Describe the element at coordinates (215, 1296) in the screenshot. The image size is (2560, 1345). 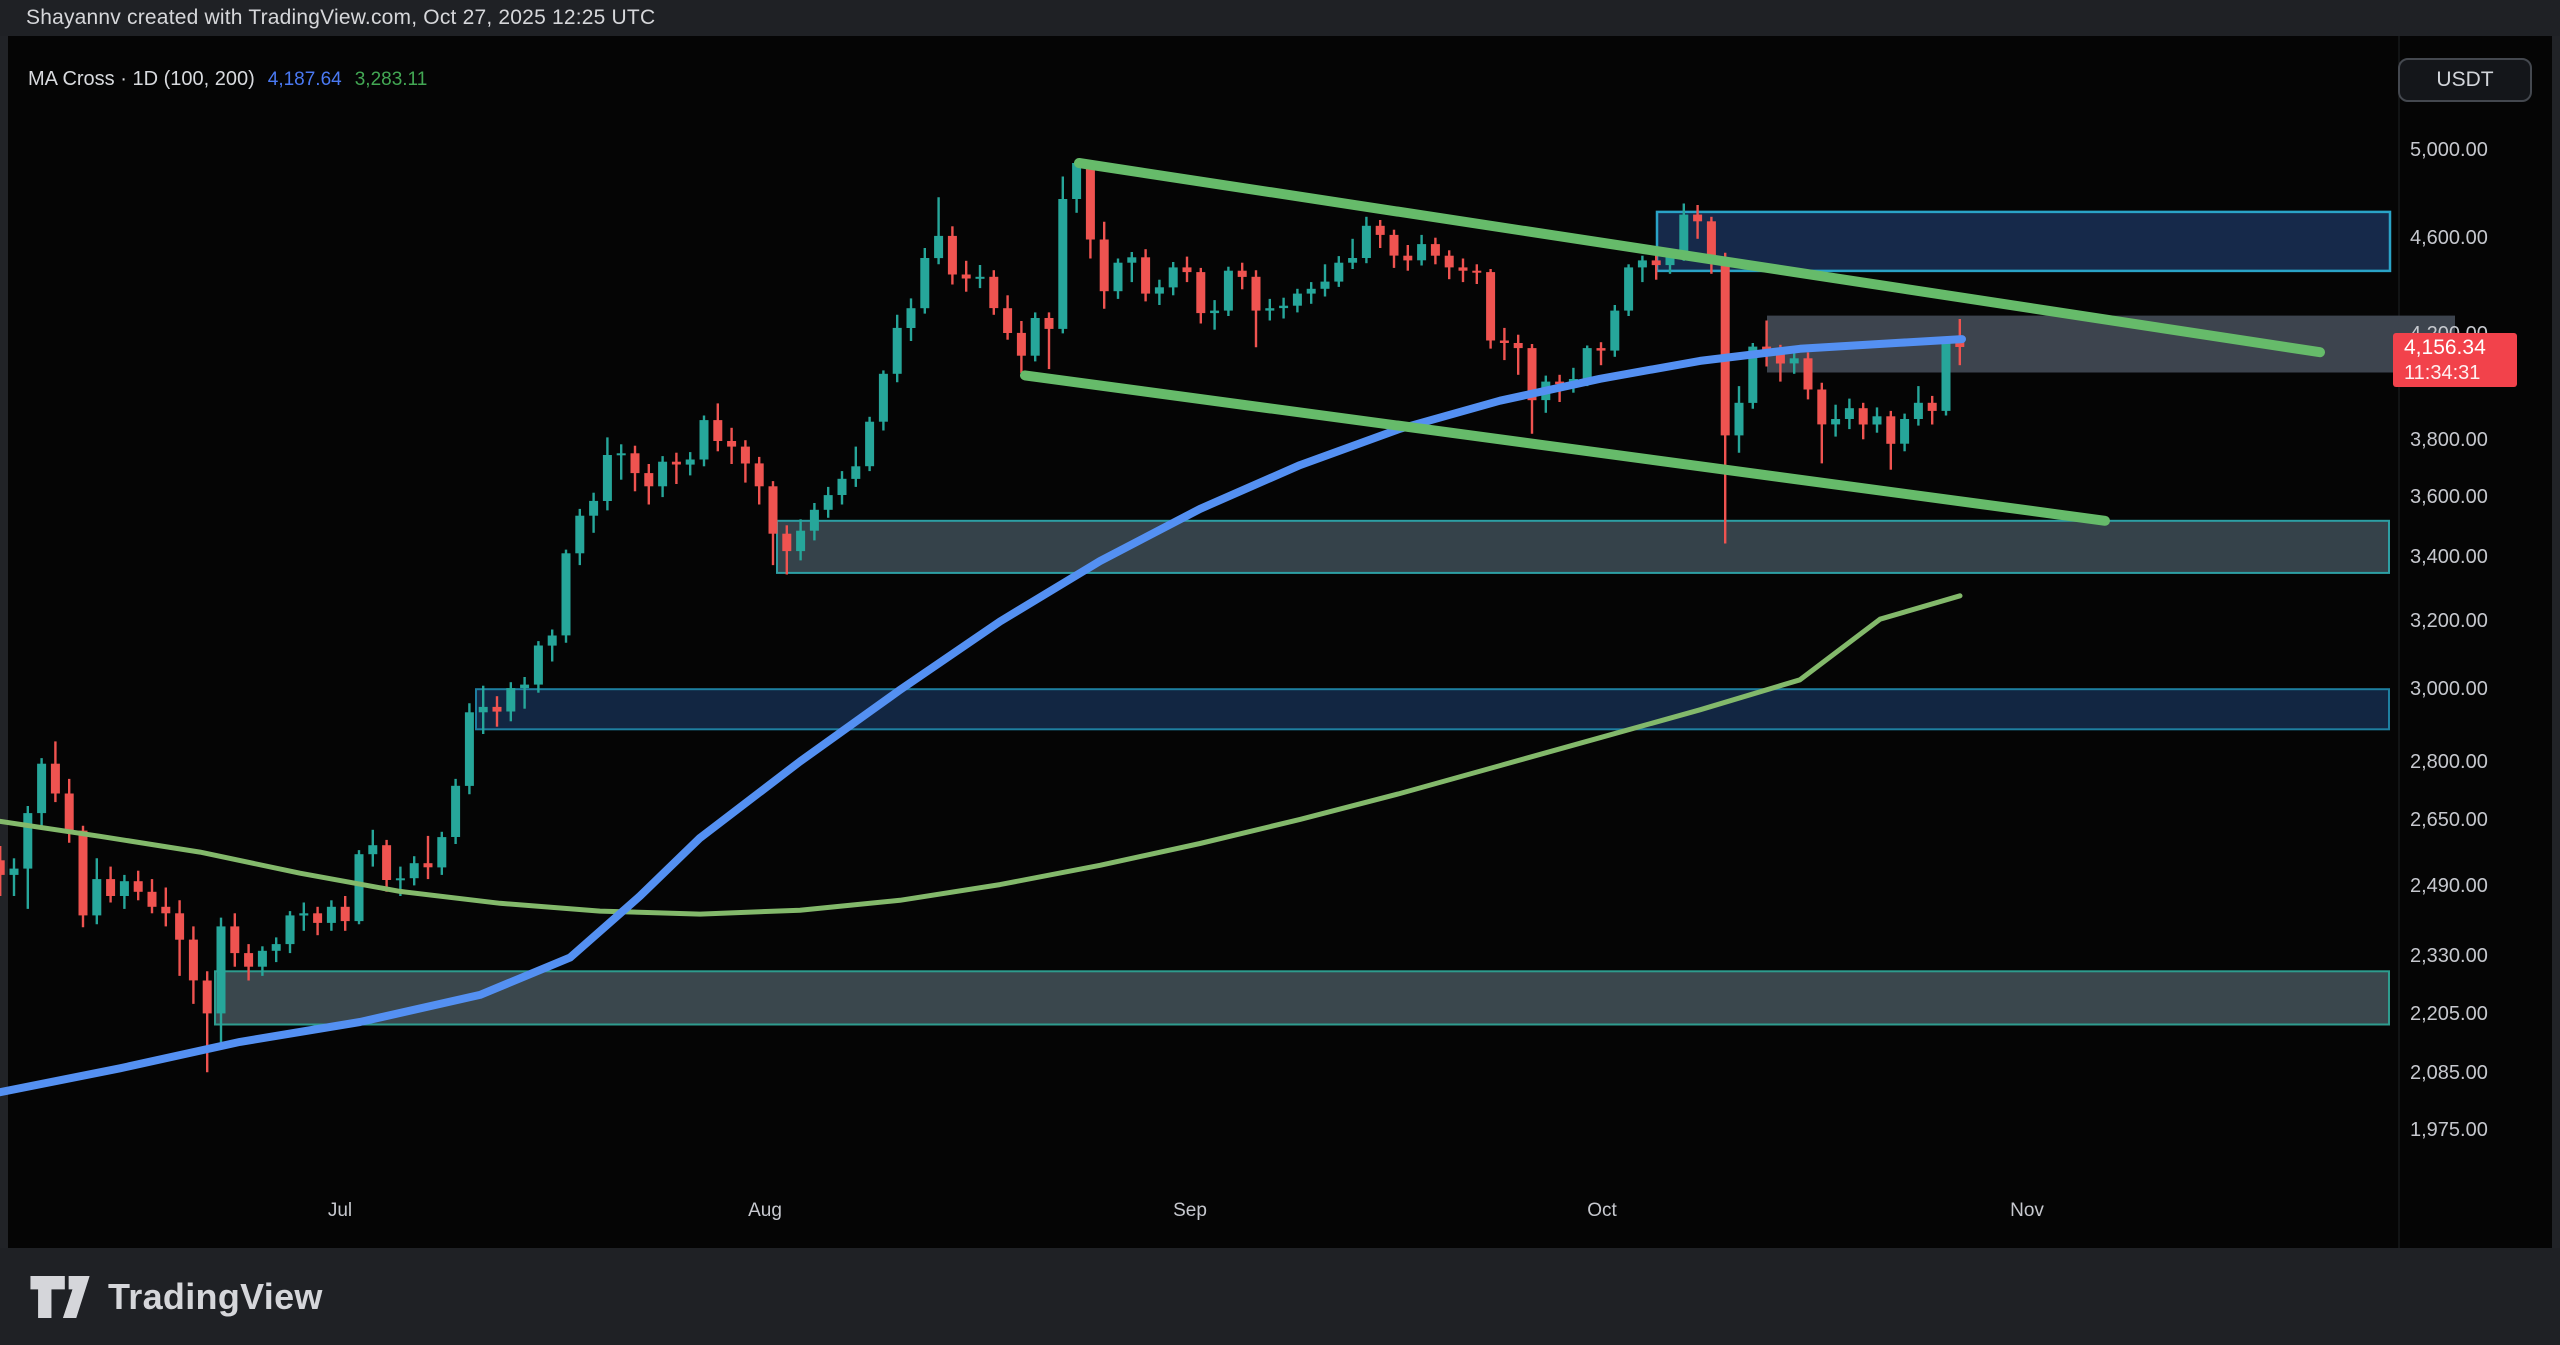
I see `tradingview-logo-text: TradingView` at that location.